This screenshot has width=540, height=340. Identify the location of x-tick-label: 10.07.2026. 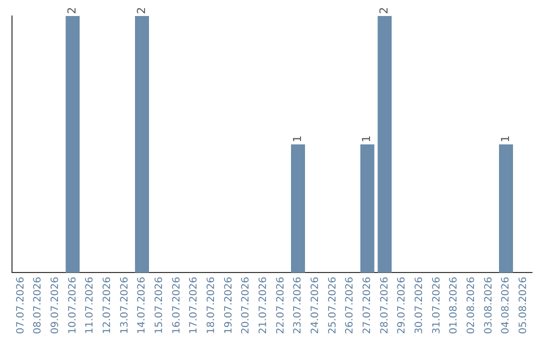
(72, 305).